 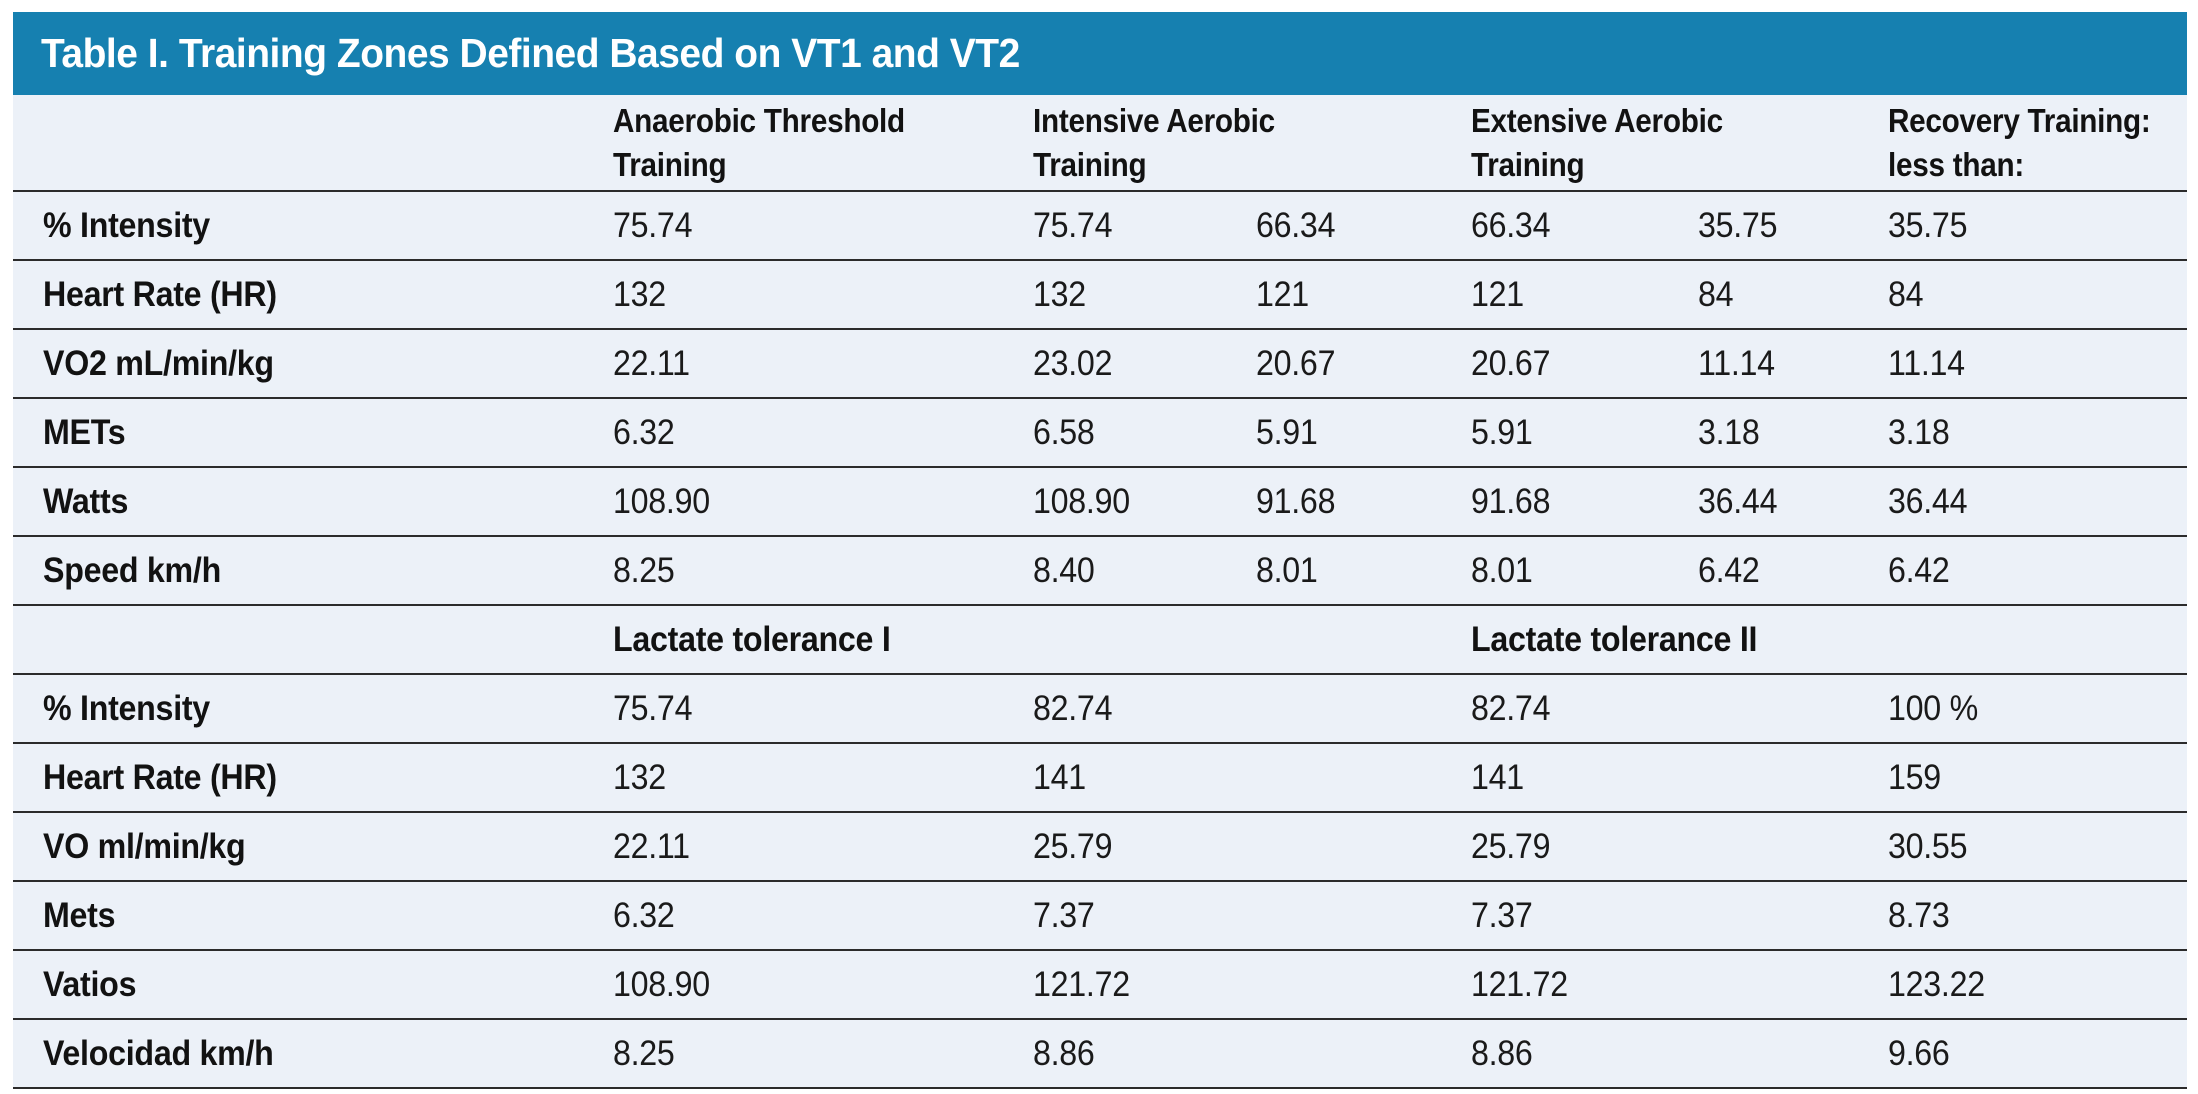 I want to click on table-row: Heart Rate (HR) 132 141 141 159, so click(x=1100, y=778).